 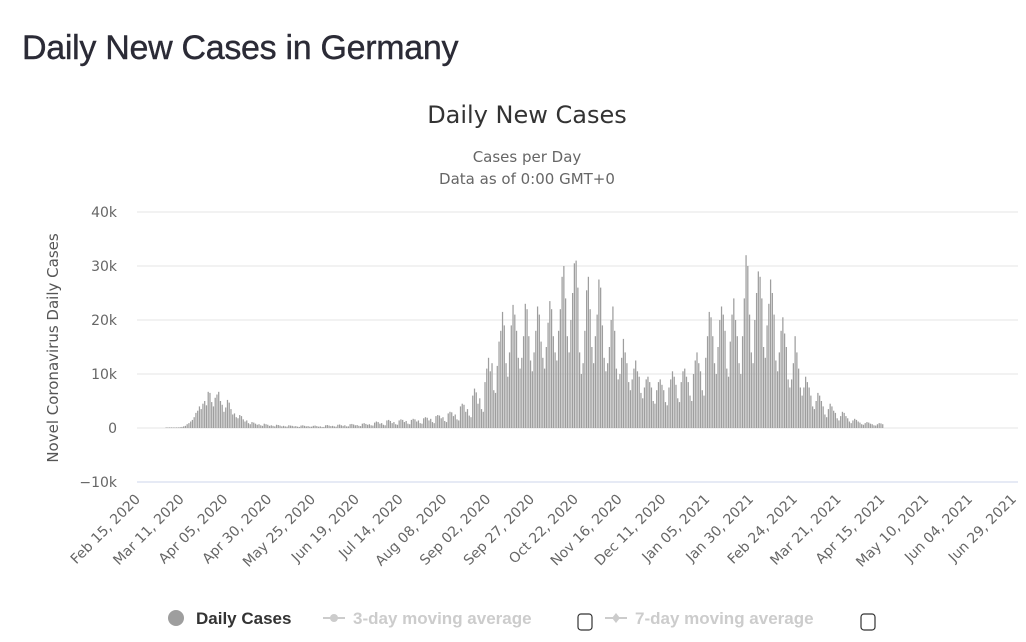 What do you see at coordinates (243, 618) in the screenshot?
I see `legend-daily-cases: Daily Cases` at bounding box center [243, 618].